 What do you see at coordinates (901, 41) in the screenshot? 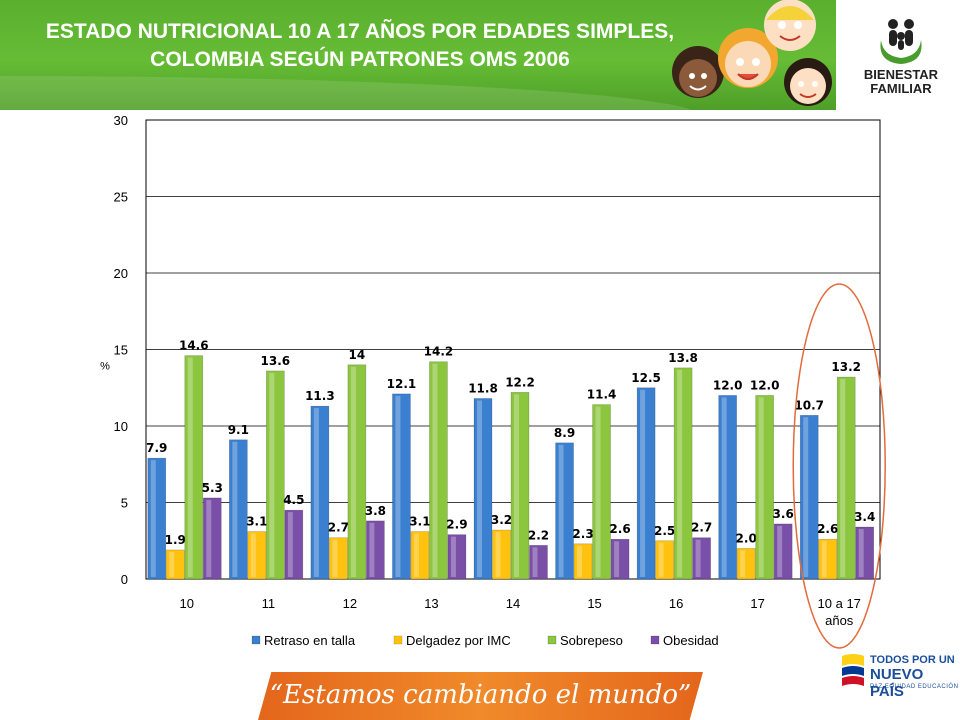
I see `family-icon` at bounding box center [901, 41].